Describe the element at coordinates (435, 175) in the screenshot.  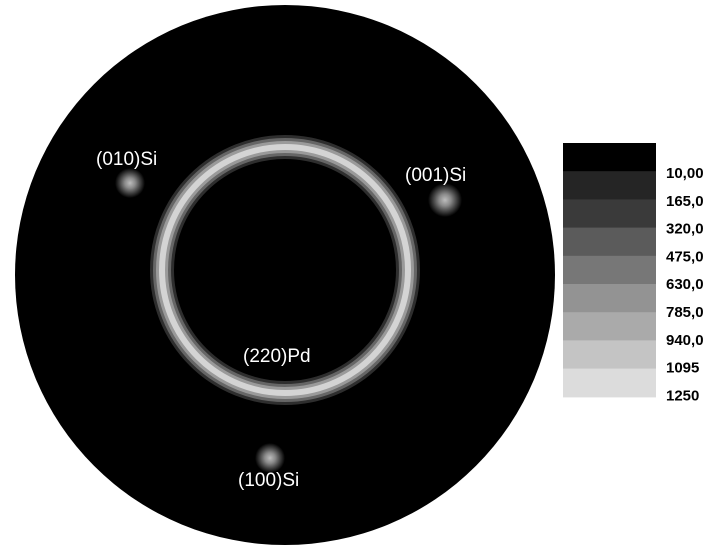
I see `label-si-001: (001)Si` at that location.